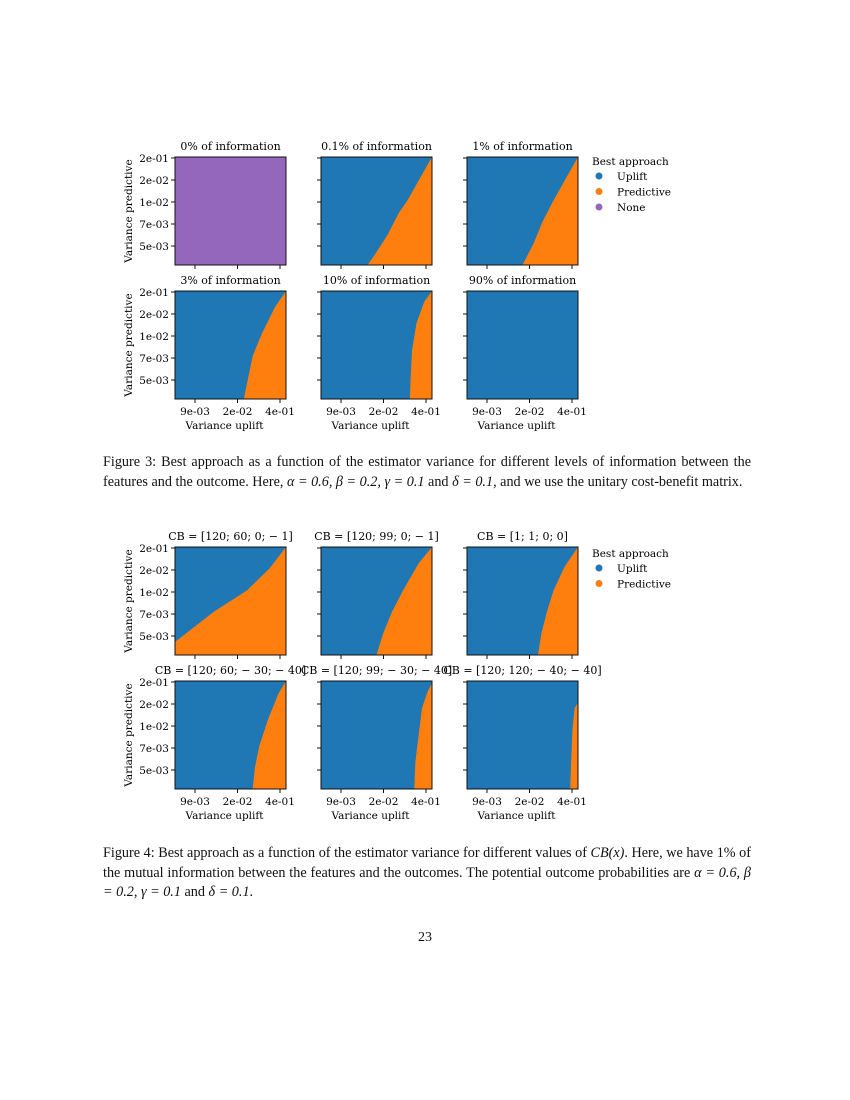  I want to click on page-number: 23, so click(425, 937).